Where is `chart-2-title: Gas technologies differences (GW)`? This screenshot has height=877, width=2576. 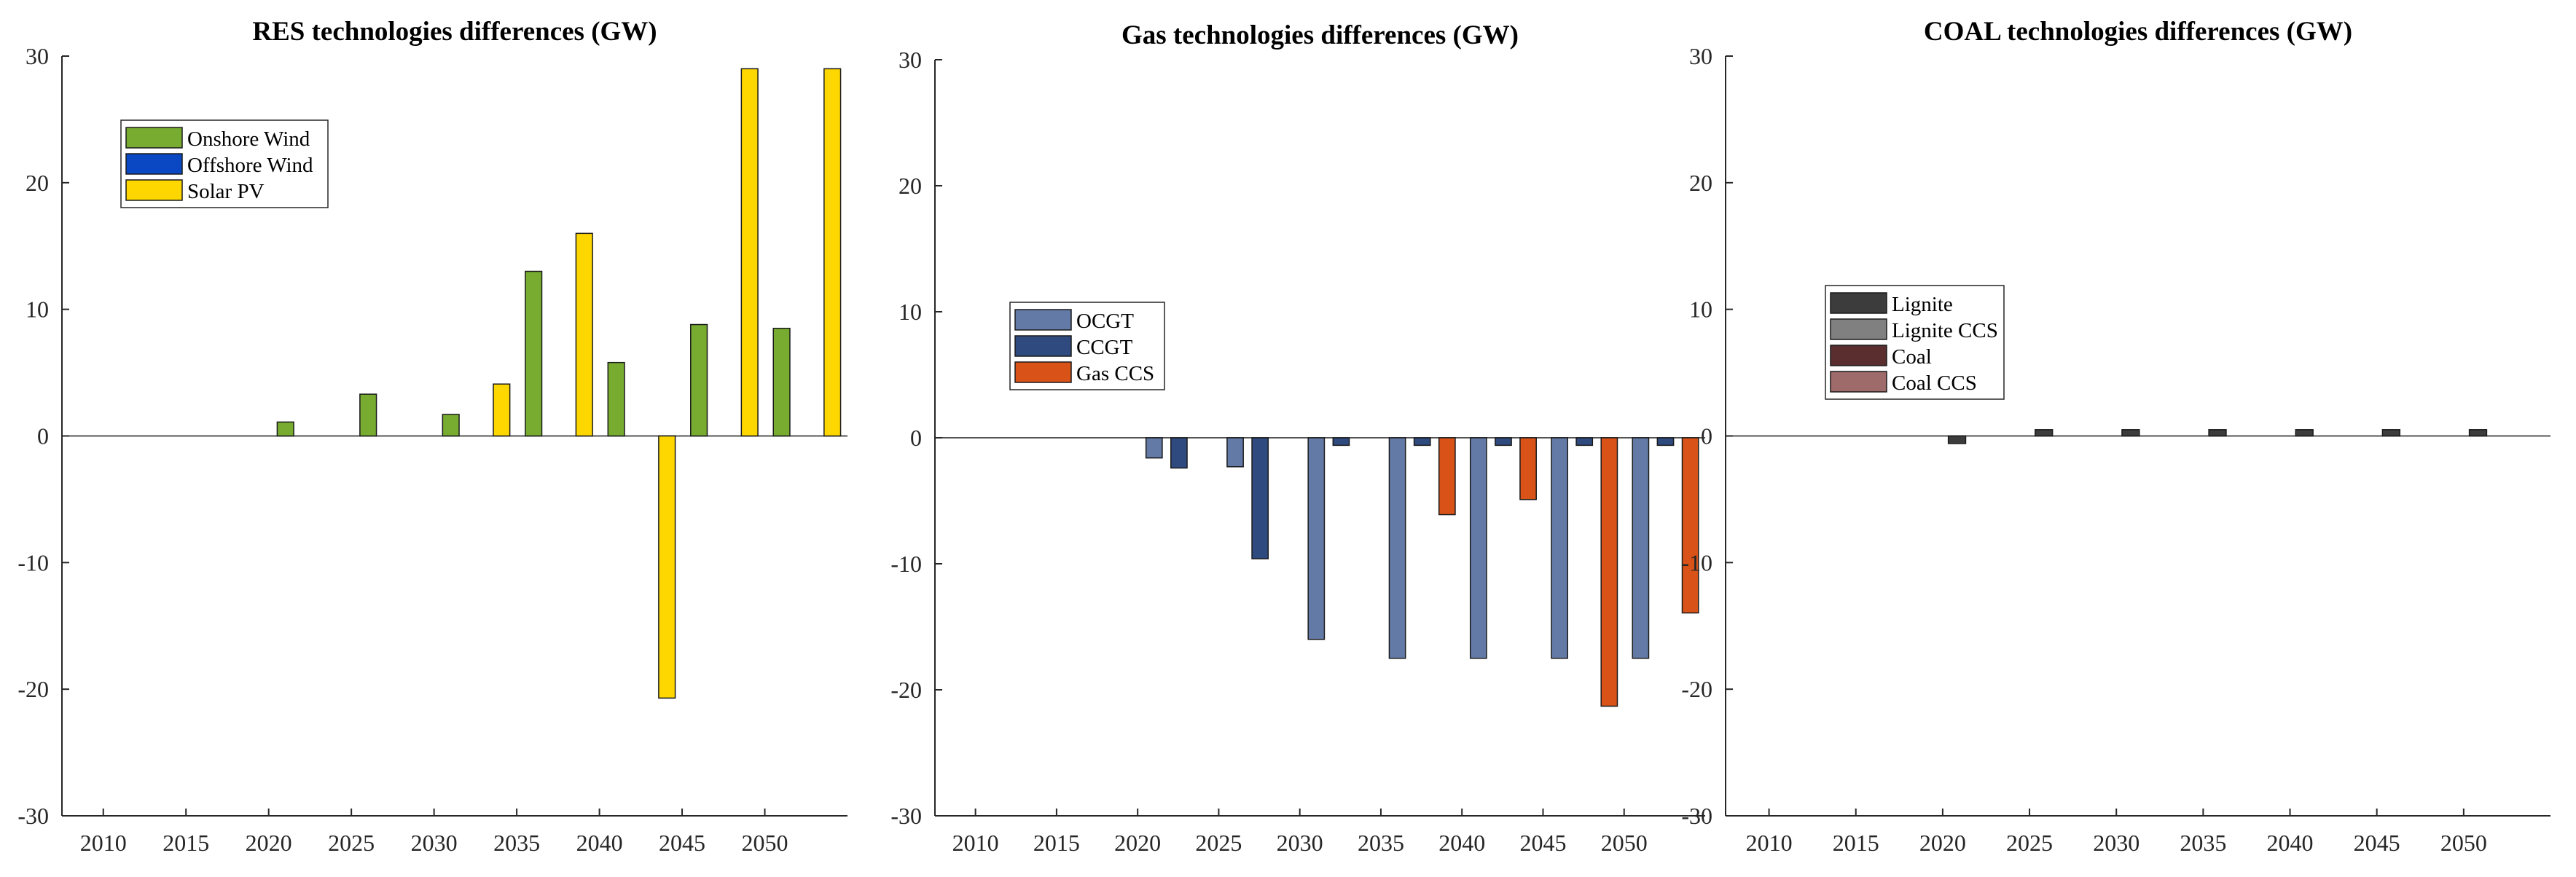 chart-2-title: Gas technologies differences (GW) is located at coordinates (1320, 35).